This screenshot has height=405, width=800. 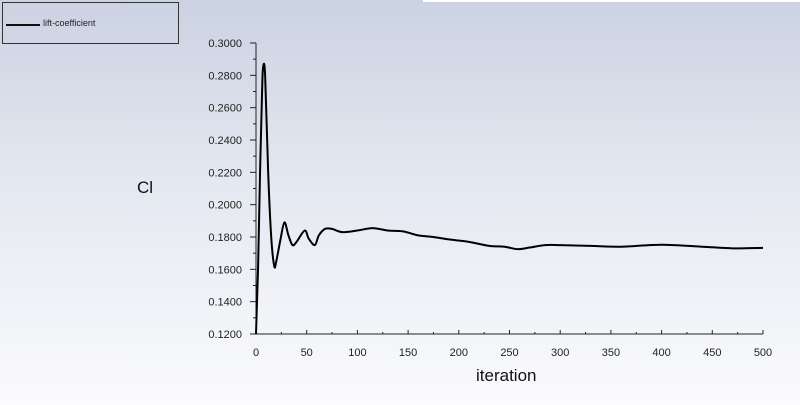 I want to click on x-tick-label: 50, so click(x=307, y=353).